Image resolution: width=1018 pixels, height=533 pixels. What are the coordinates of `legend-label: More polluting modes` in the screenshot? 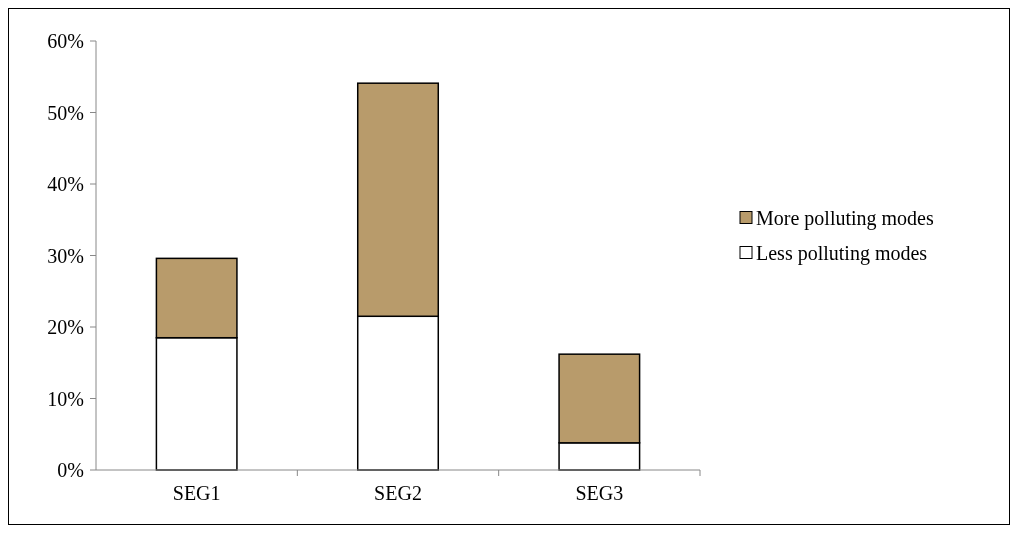 It's located at (845, 218).